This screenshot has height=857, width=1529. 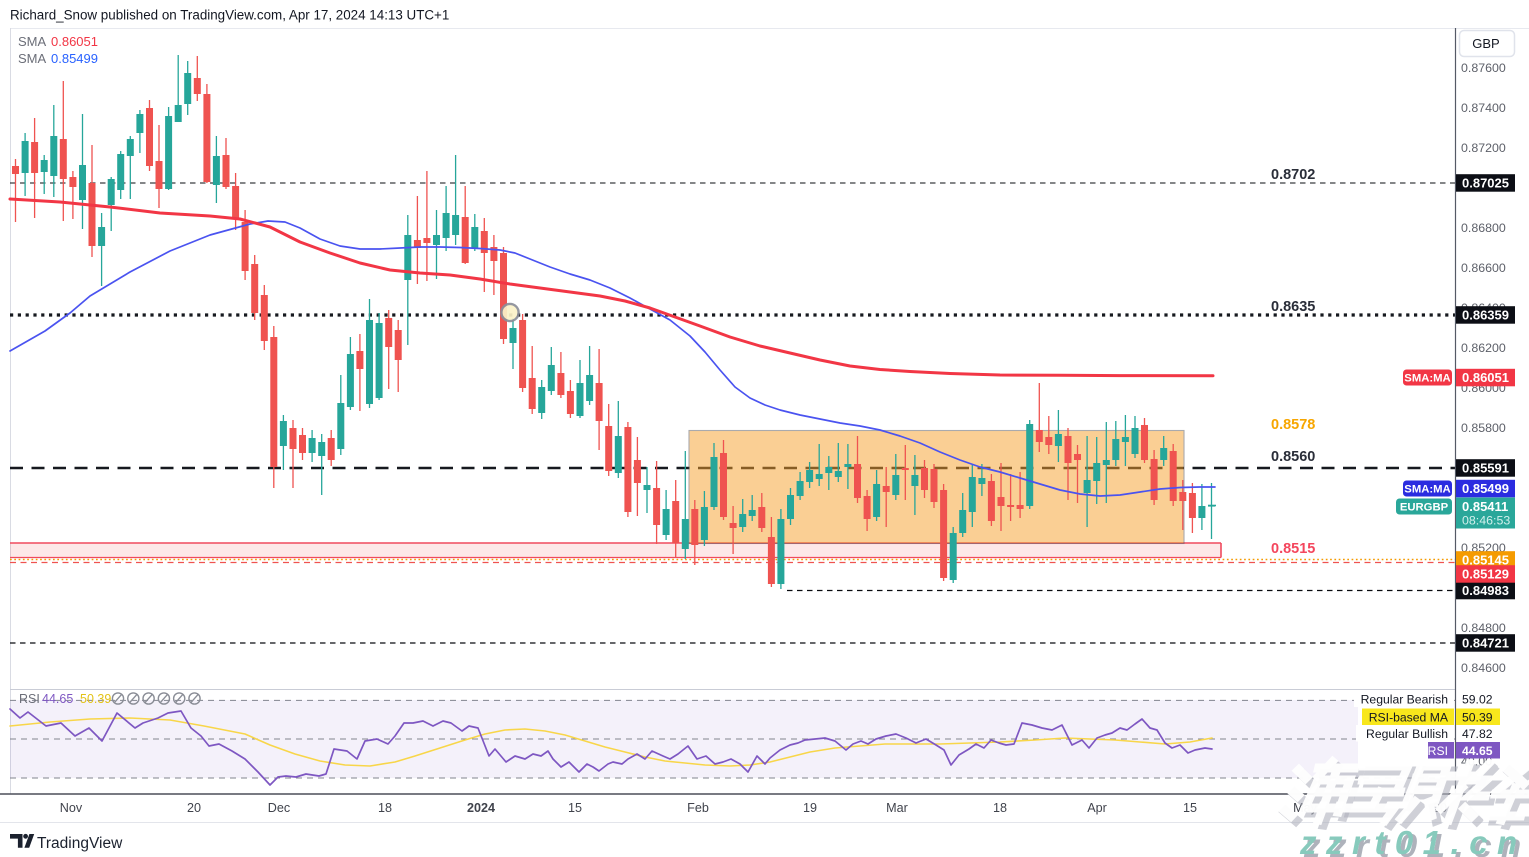 What do you see at coordinates (1483, 348) in the screenshot?
I see `svg-text: 0.86200` at bounding box center [1483, 348].